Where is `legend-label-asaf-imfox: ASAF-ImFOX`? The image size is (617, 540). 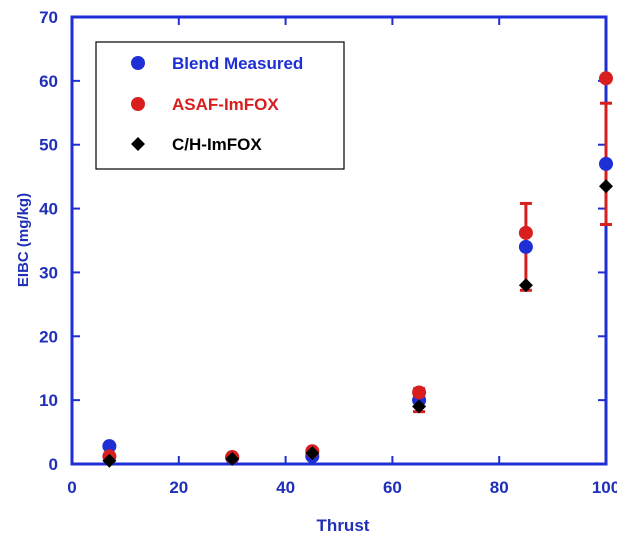 legend-label-asaf-imfox: ASAF-ImFOX is located at coordinates (225, 104).